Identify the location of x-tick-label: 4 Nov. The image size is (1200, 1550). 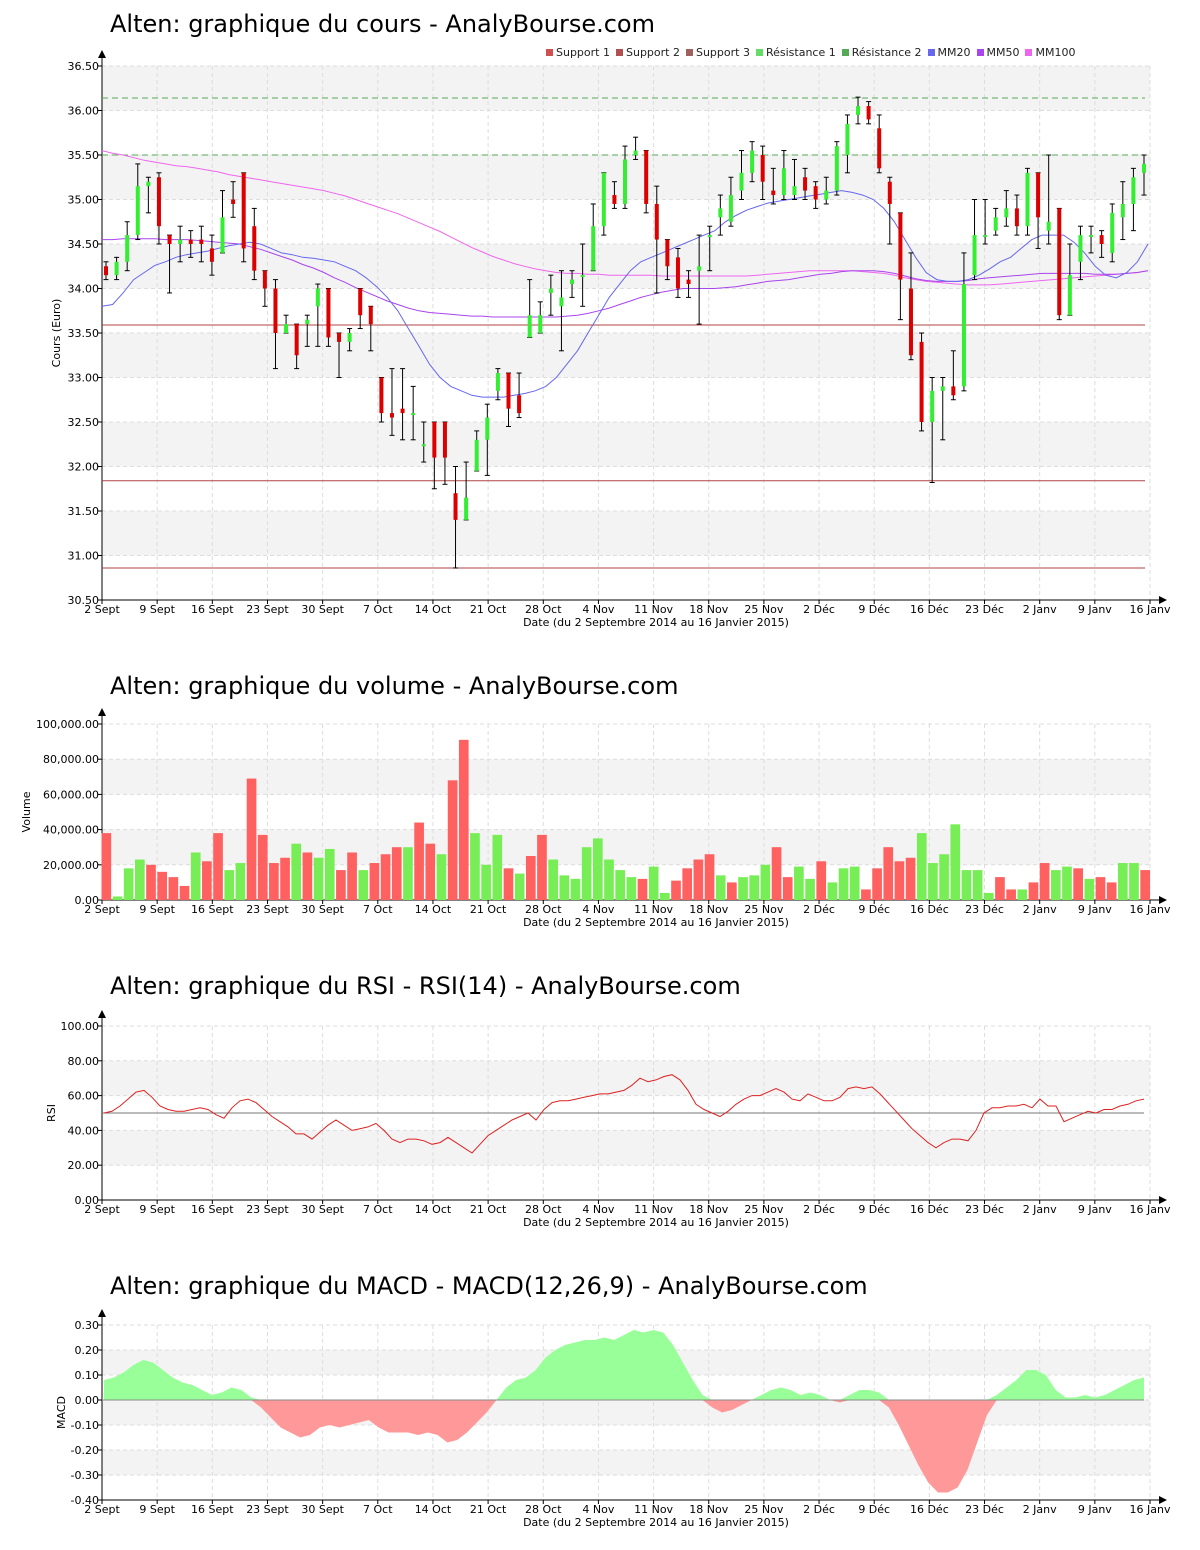
(598, 1209).